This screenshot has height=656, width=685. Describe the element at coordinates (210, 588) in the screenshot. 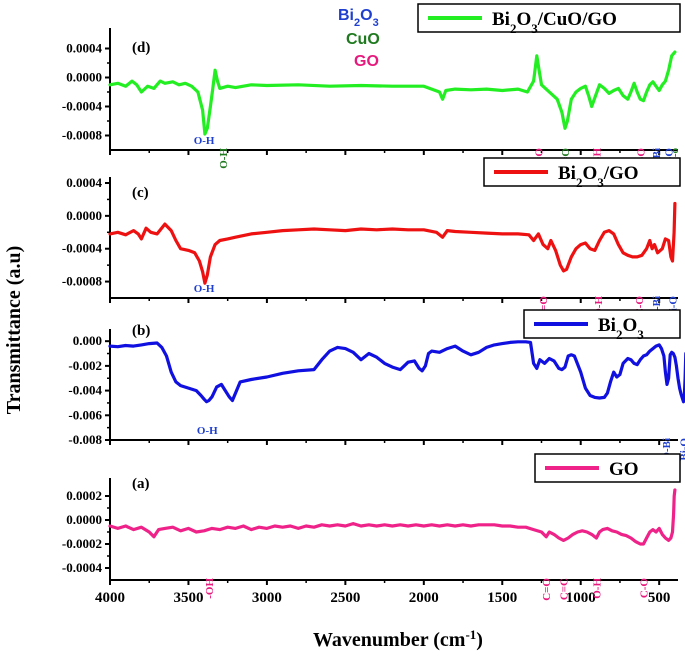

I see `peak-label: -OH` at that location.